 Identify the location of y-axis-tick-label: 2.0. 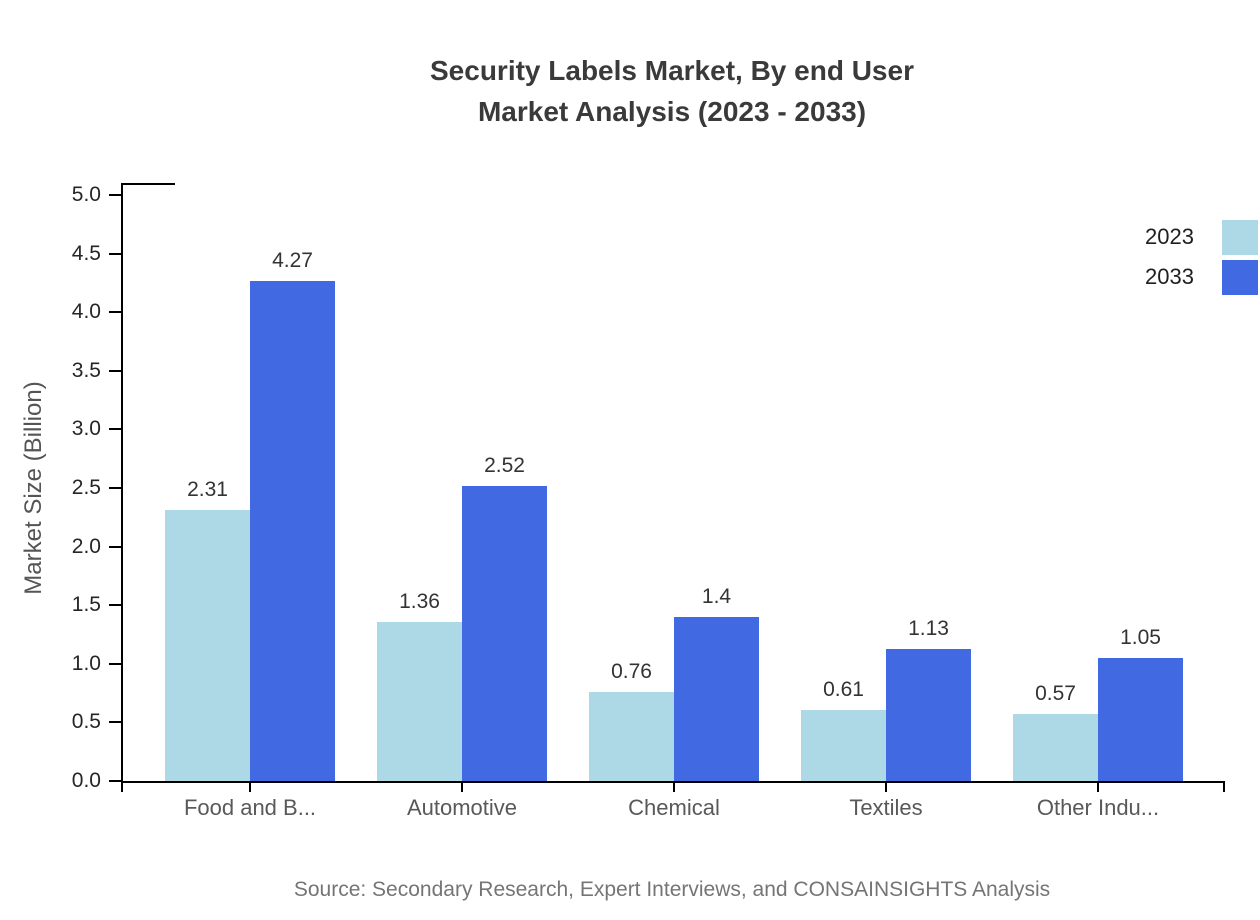
(86, 546).